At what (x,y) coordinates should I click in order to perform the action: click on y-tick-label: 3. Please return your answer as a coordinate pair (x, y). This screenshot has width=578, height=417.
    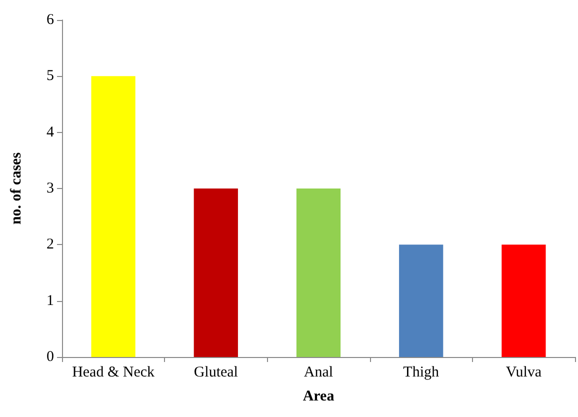
    Looking at the image, I should click on (50, 188).